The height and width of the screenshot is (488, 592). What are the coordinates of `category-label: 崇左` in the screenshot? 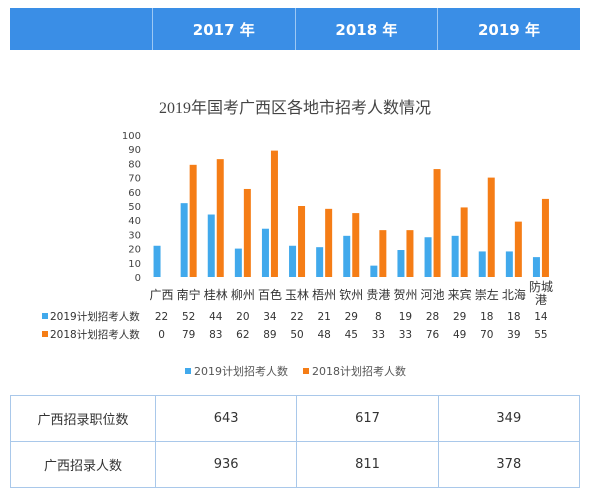 It's located at (487, 294).